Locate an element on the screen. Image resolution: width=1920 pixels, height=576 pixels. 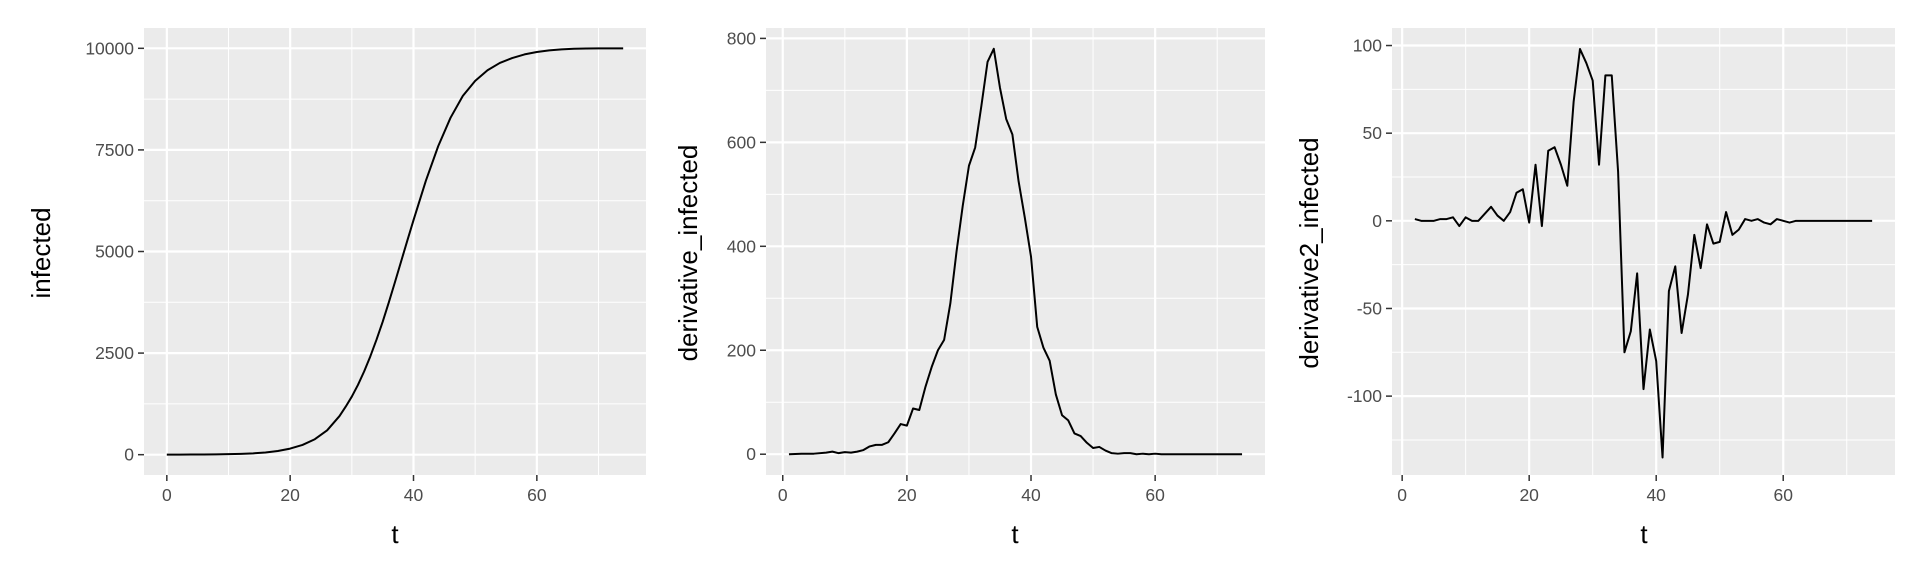
y-axis-title-derivative2-infected: derivative2_infected is located at coordinates (1309, 252).